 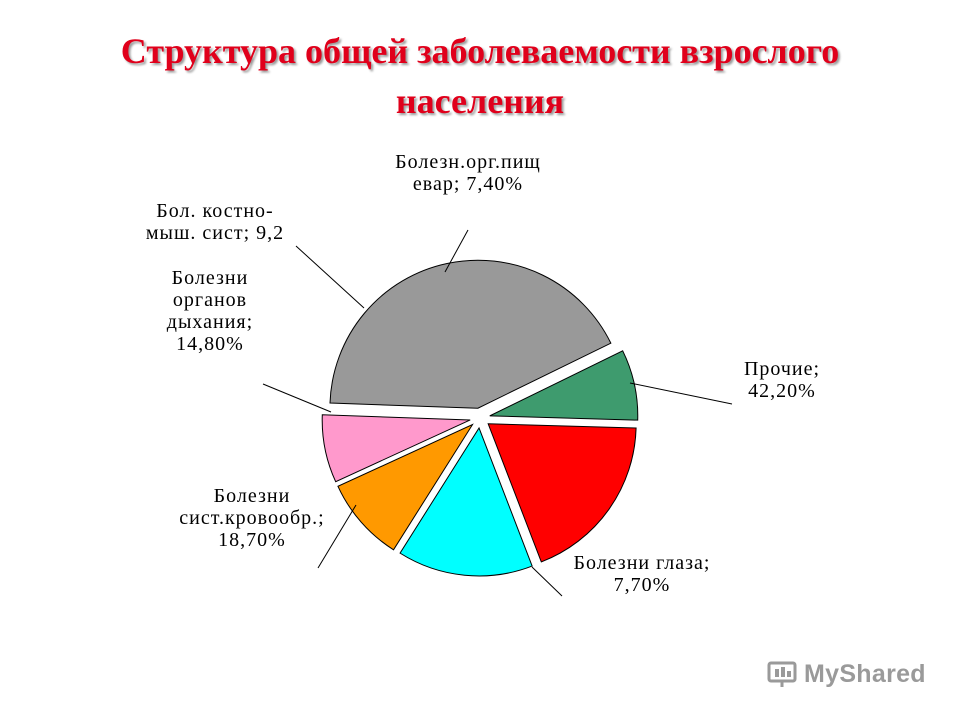 What do you see at coordinates (641, 574) in the screenshot?
I see `slice-label-2: Болезни глаза; 7,70%` at bounding box center [641, 574].